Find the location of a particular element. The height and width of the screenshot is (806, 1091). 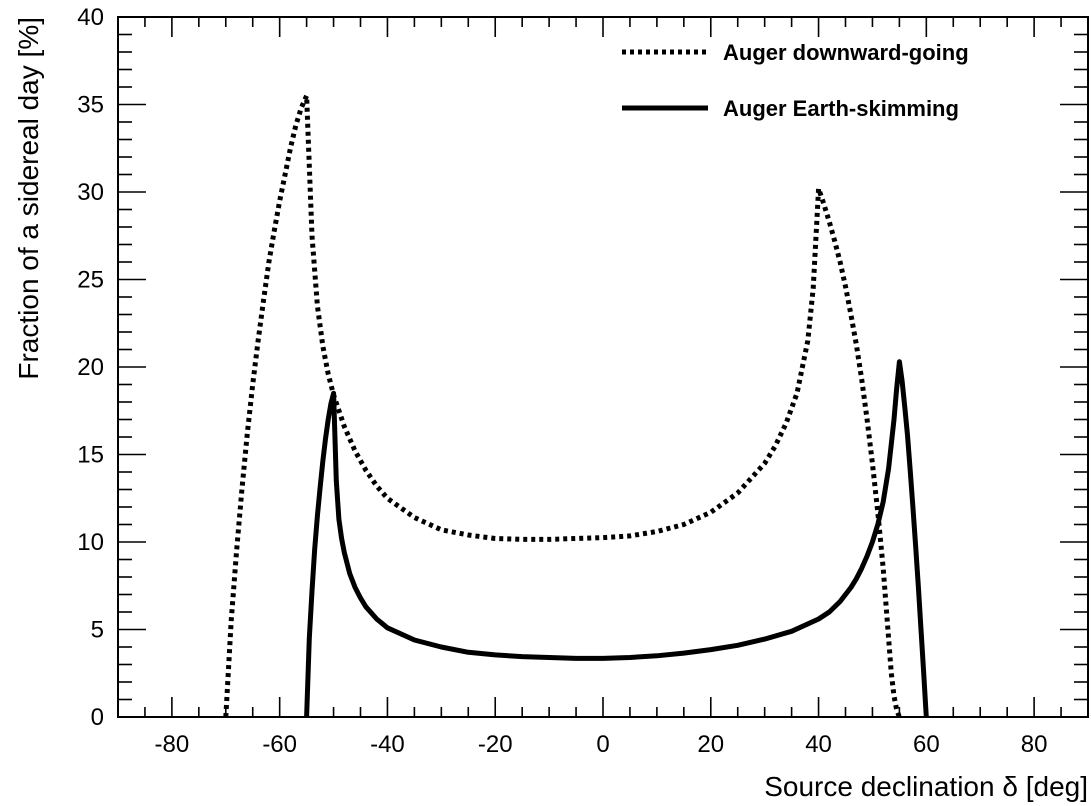

x-tick-label: -80 is located at coordinates (172, 744).